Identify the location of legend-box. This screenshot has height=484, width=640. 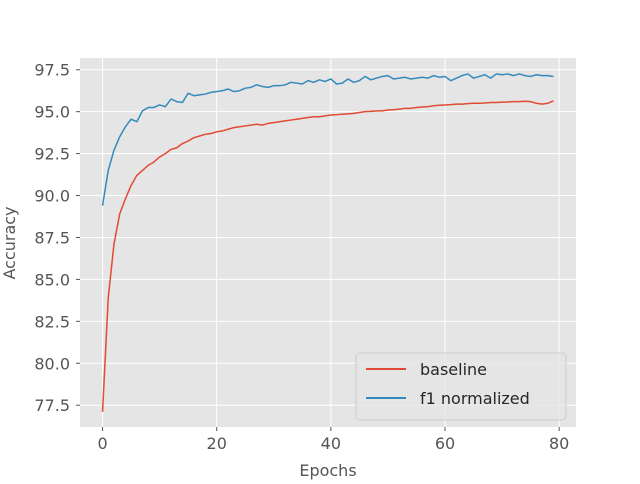
(461, 386).